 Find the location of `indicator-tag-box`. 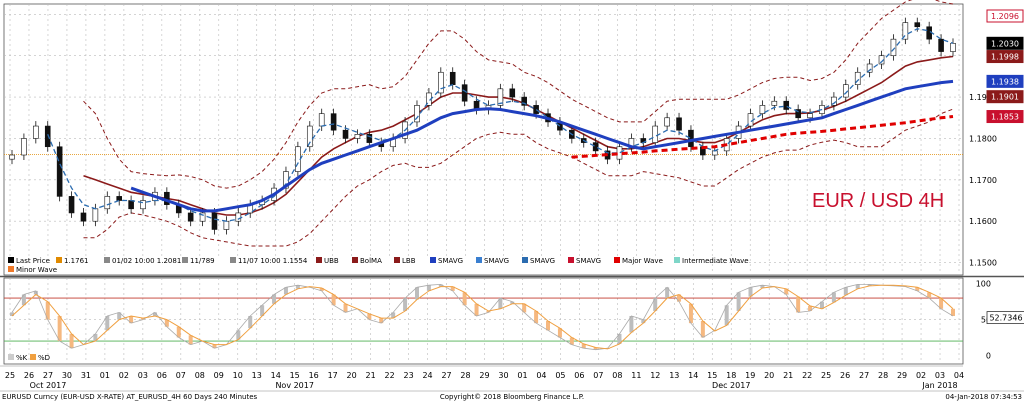

indicator-tag-box is located at coordinates (1005, 318).